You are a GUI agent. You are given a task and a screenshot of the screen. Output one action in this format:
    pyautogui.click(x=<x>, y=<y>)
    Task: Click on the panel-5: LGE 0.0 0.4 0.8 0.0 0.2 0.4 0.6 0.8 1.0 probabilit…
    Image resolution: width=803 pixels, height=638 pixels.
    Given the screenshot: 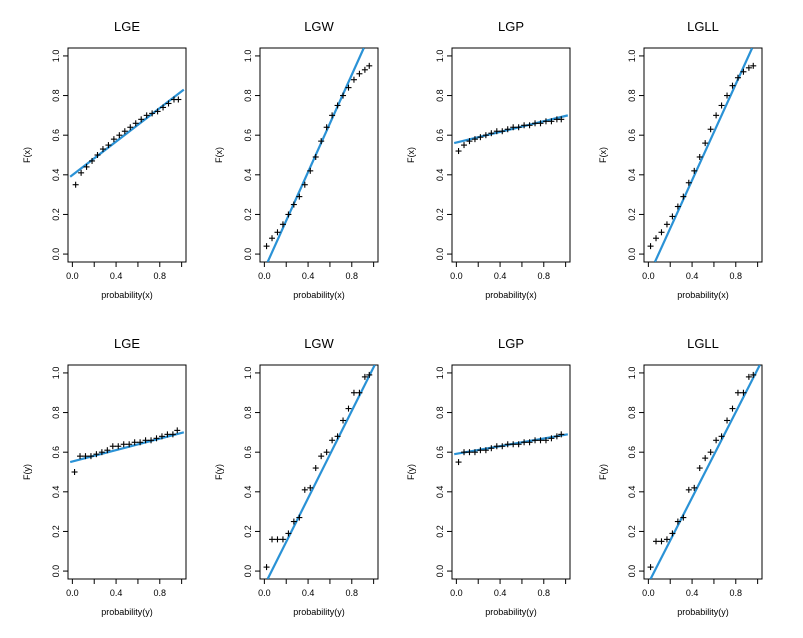 What is the action you would take?
    pyautogui.click(x=104, y=476)
    